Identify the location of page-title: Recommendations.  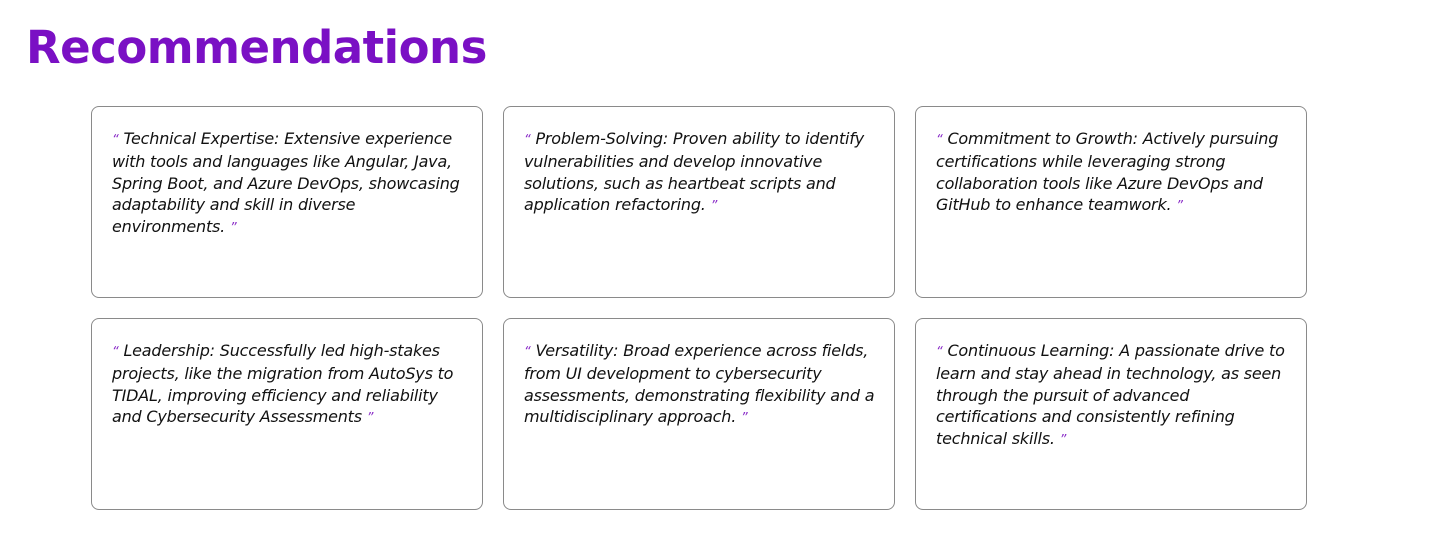
(256, 47).